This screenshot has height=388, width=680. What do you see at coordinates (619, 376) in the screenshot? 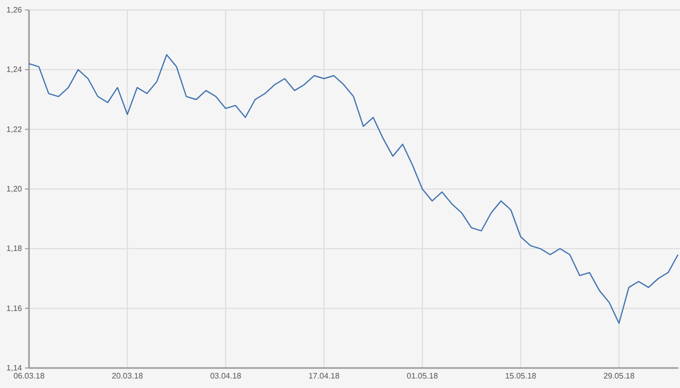
I see `x-tick-label: 29.05.18` at bounding box center [619, 376].